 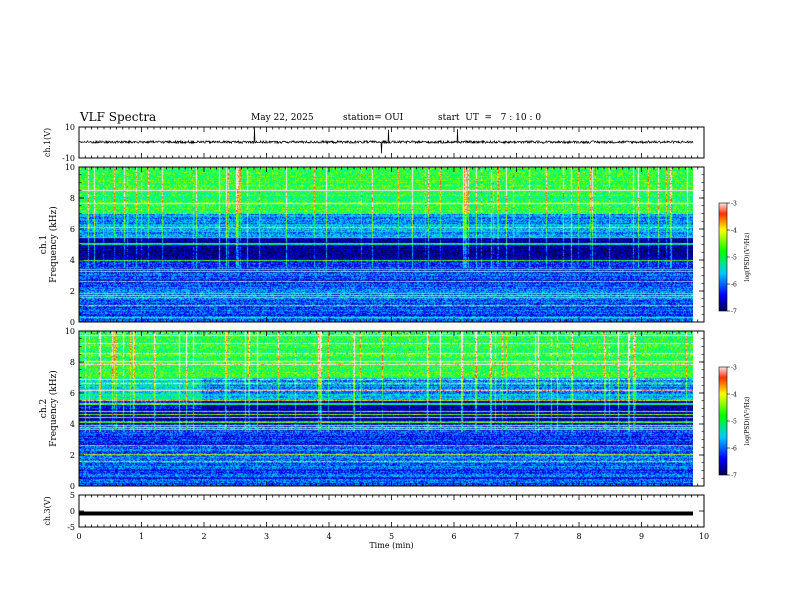 I want to click on spec1-colorbar, so click(x=723, y=257).